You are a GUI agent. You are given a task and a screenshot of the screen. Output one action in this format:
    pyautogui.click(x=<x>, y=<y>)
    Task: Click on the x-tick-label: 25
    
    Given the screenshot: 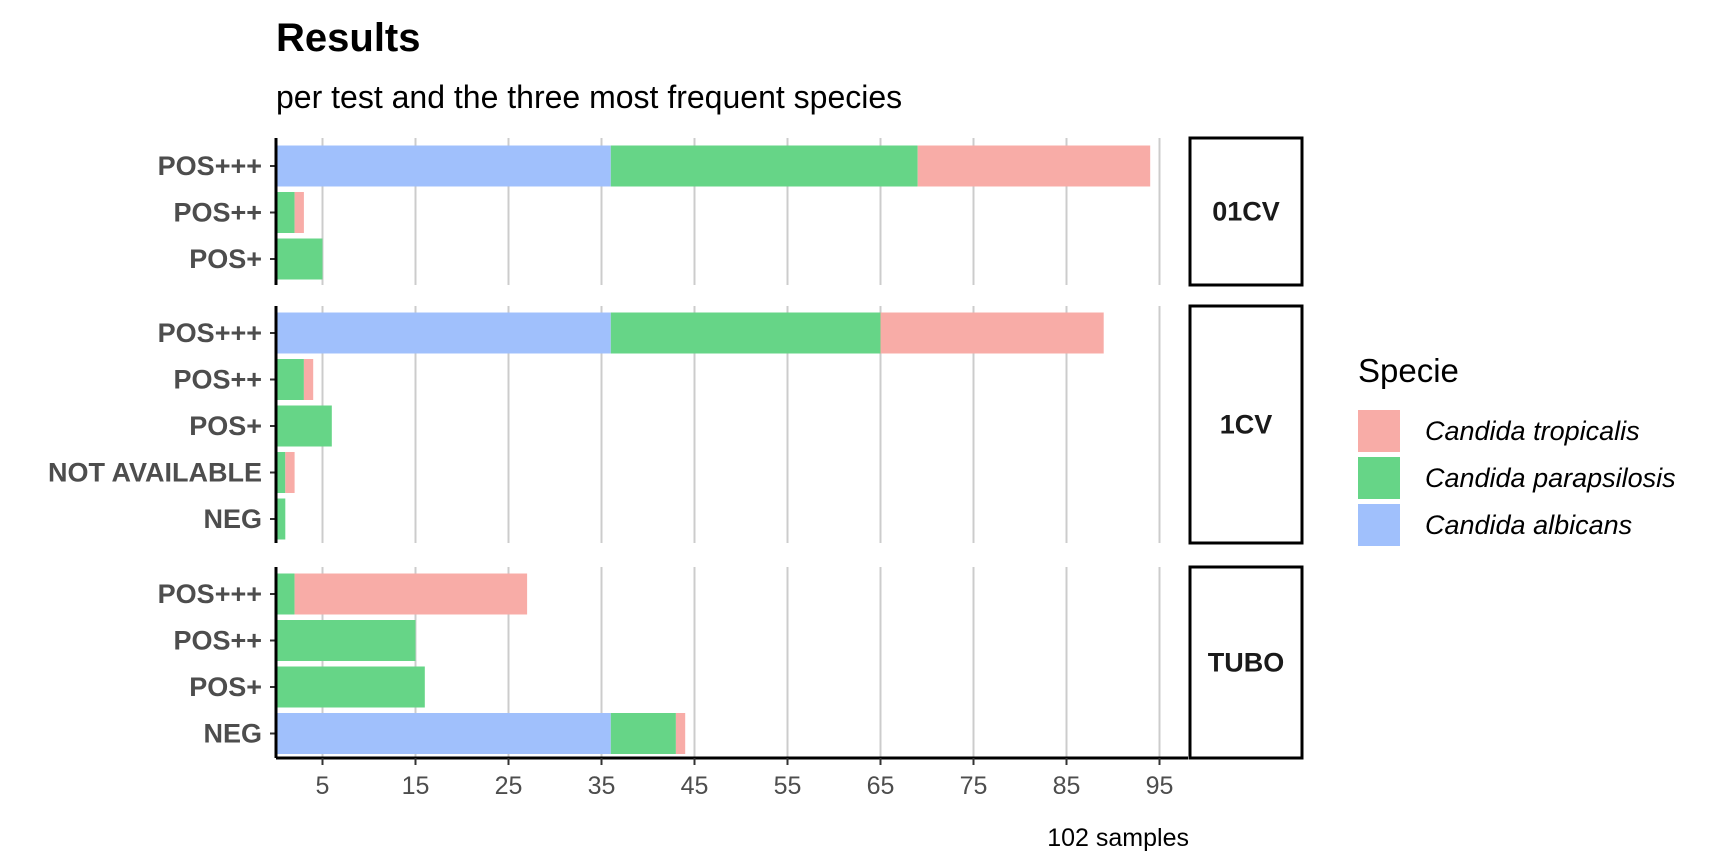 What is the action you would take?
    pyautogui.click(x=509, y=786)
    